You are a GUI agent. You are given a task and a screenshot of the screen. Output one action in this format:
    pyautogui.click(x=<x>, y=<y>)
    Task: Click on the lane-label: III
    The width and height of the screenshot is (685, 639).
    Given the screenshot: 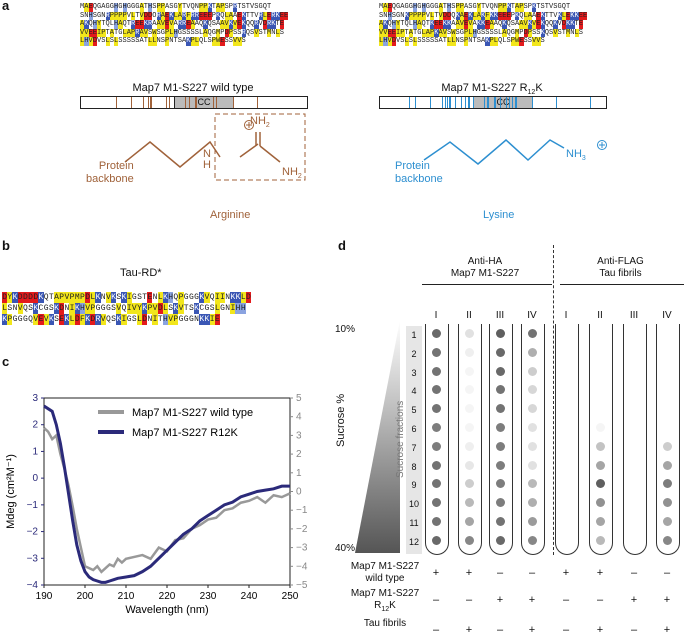 What is the action you would take?
    pyautogui.click(x=634, y=315)
    